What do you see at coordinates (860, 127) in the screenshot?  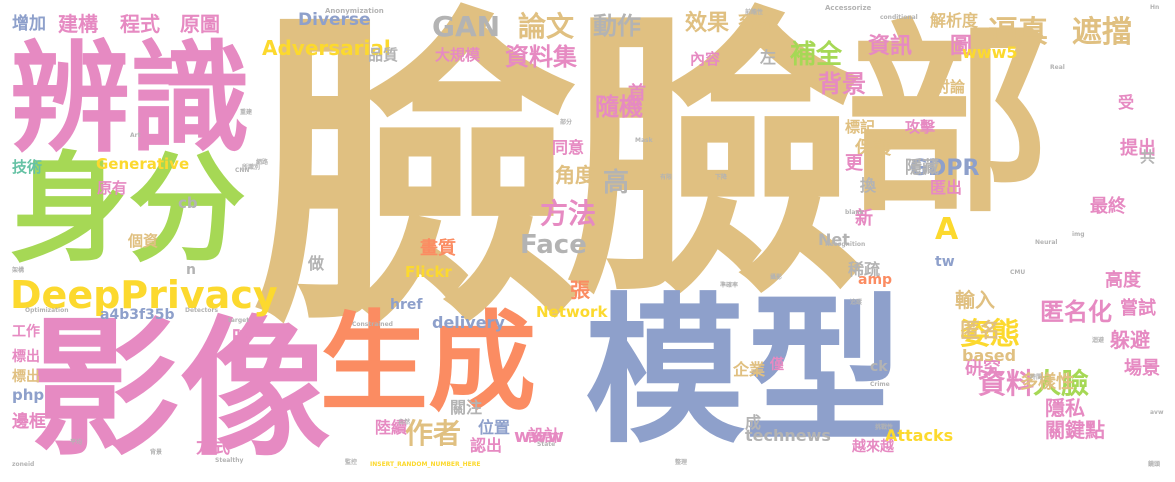 I see `cloud-word: 標記` at bounding box center [860, 127].